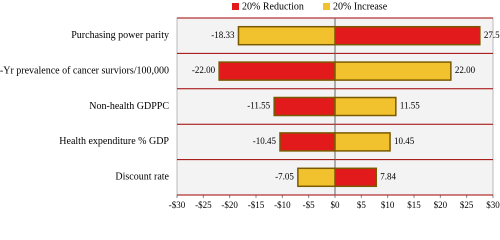 The width and height of the screenshot is (500, 240). Describe the element at coordinates (465, 70) in the screenshot. I see `value-label: 22.00` at that location.